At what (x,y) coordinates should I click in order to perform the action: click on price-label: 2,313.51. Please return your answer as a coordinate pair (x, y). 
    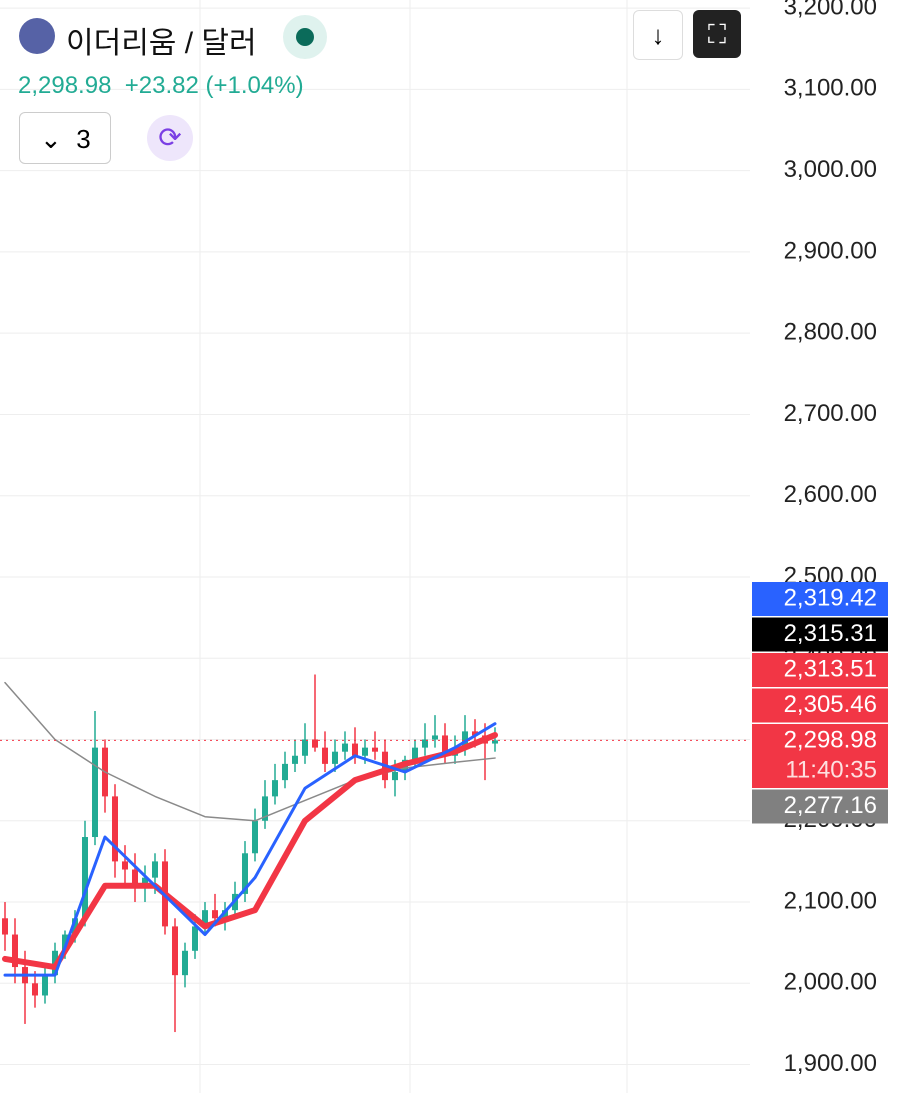
    Looking at the image, I should click on (820, 670).